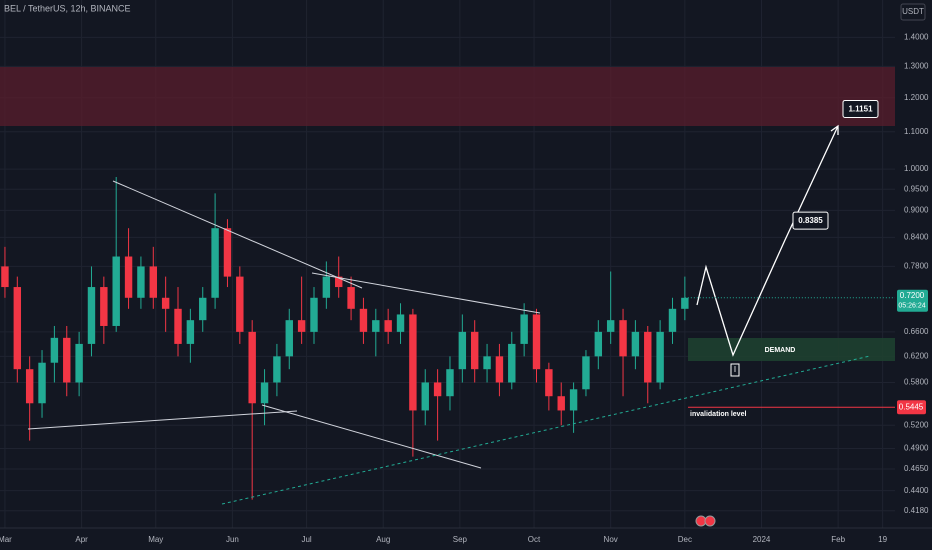 Image resolution: width=932 pixels, height=550 pixels. I want to click on marker-label: I, so click(735, 369).